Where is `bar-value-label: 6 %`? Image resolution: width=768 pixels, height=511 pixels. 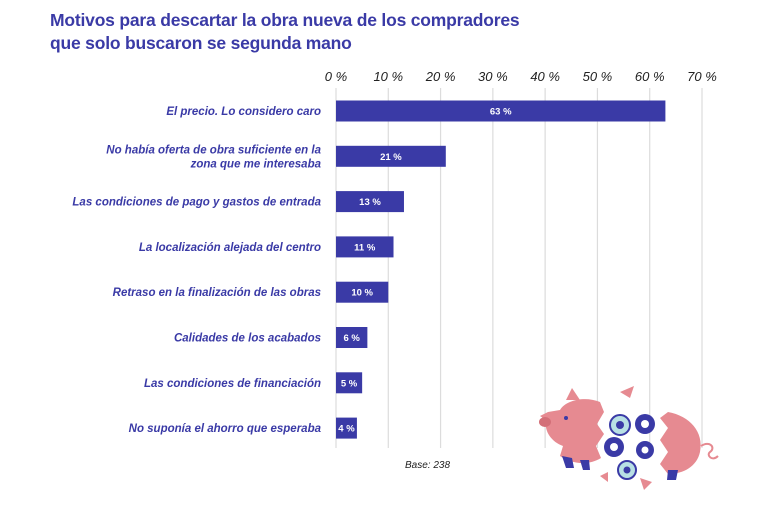 bar-value-label: 6 % is located at coordinates (351, 338).